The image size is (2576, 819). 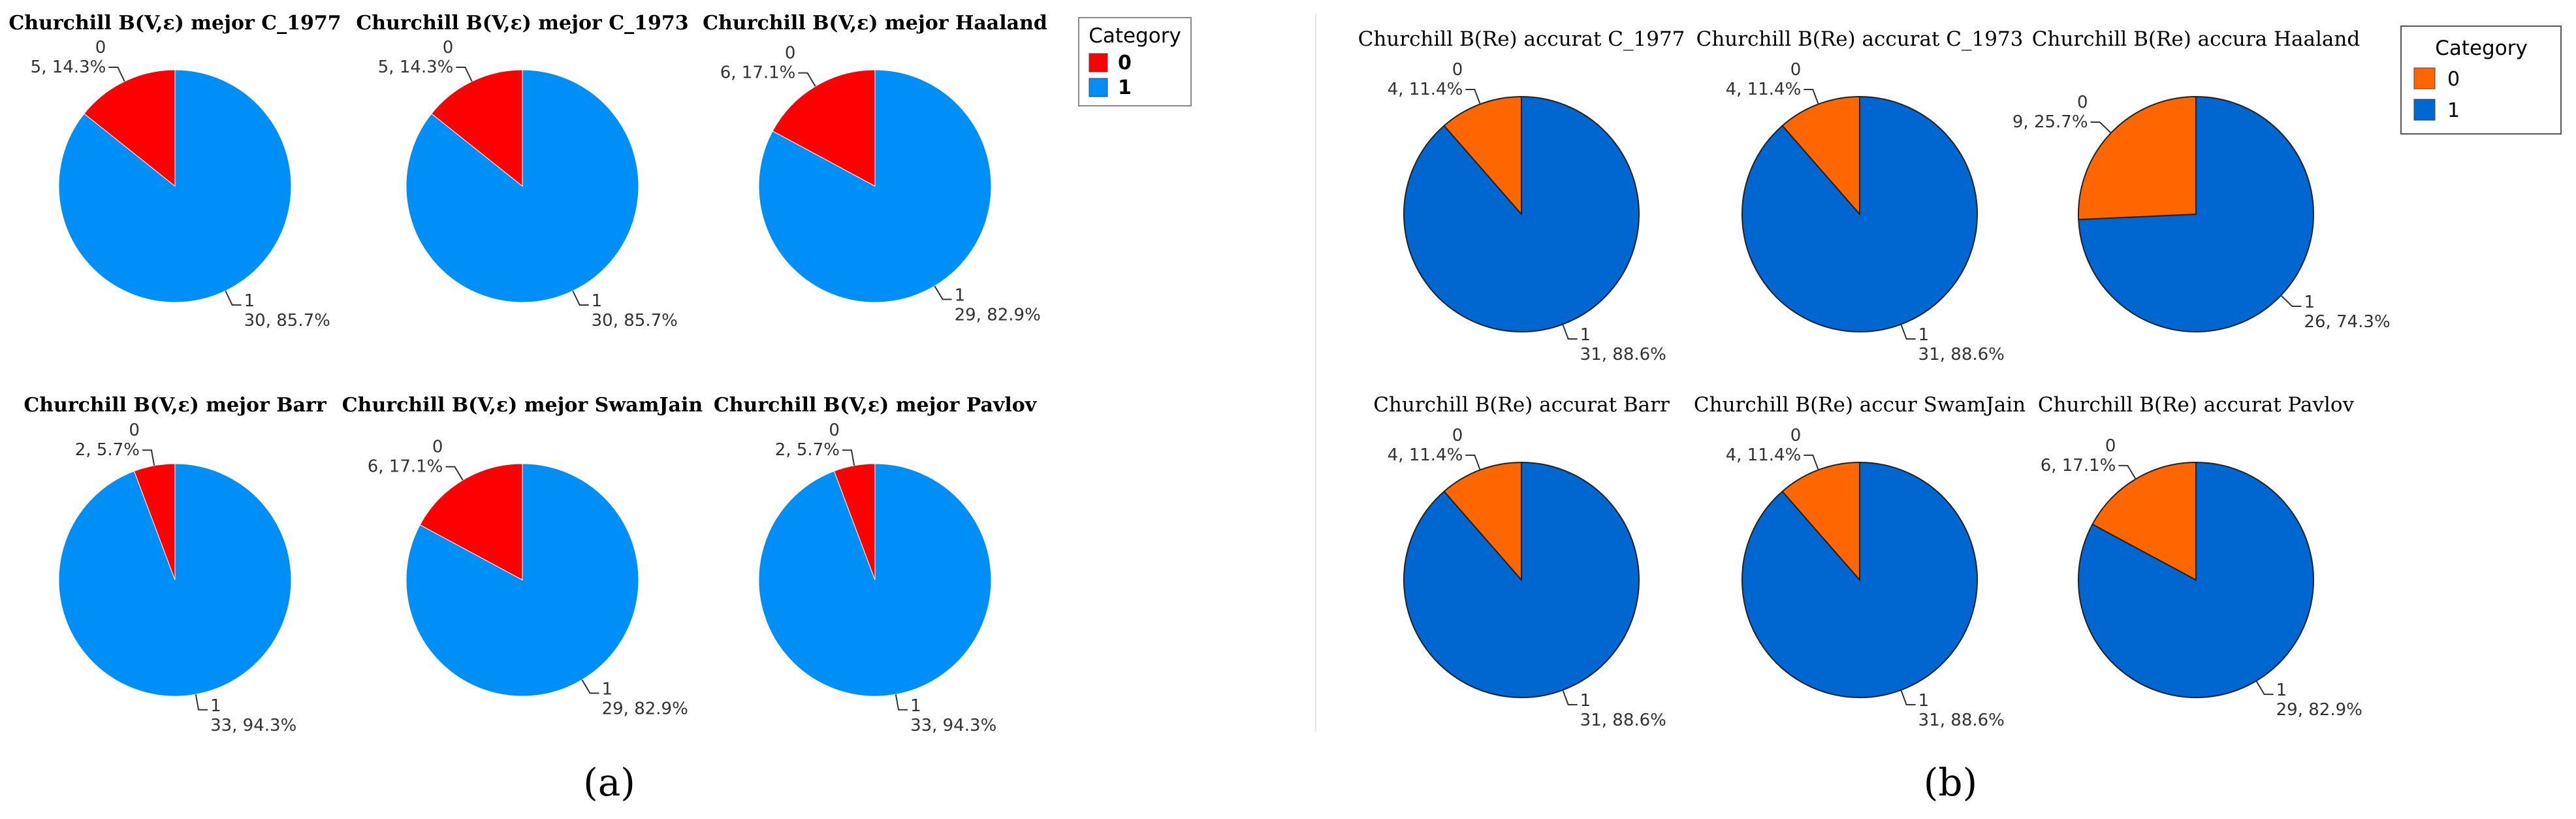 What do you see at coordinates (1125, 63) in the screenshot?
I see `legend-label-a-0: 0` at bounding box center [1125, 63].